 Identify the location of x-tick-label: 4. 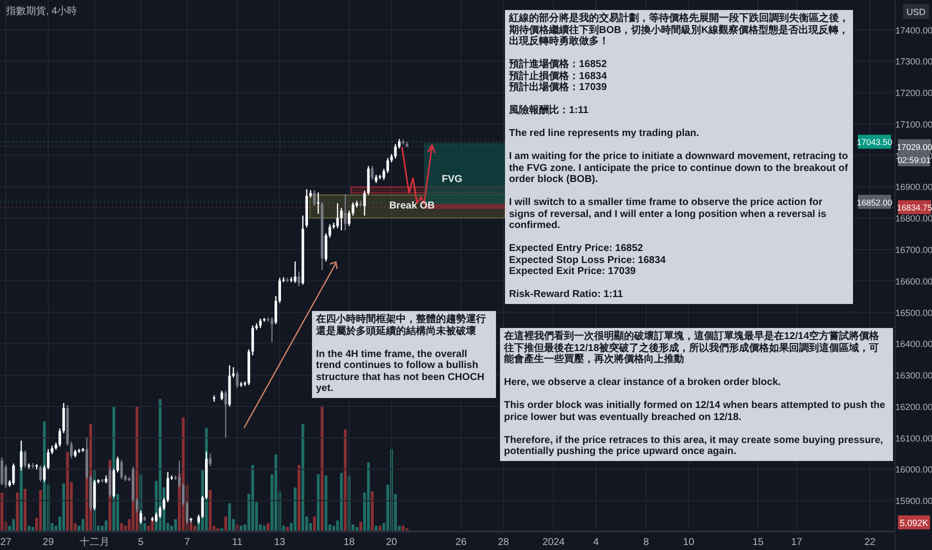
(596, 542).